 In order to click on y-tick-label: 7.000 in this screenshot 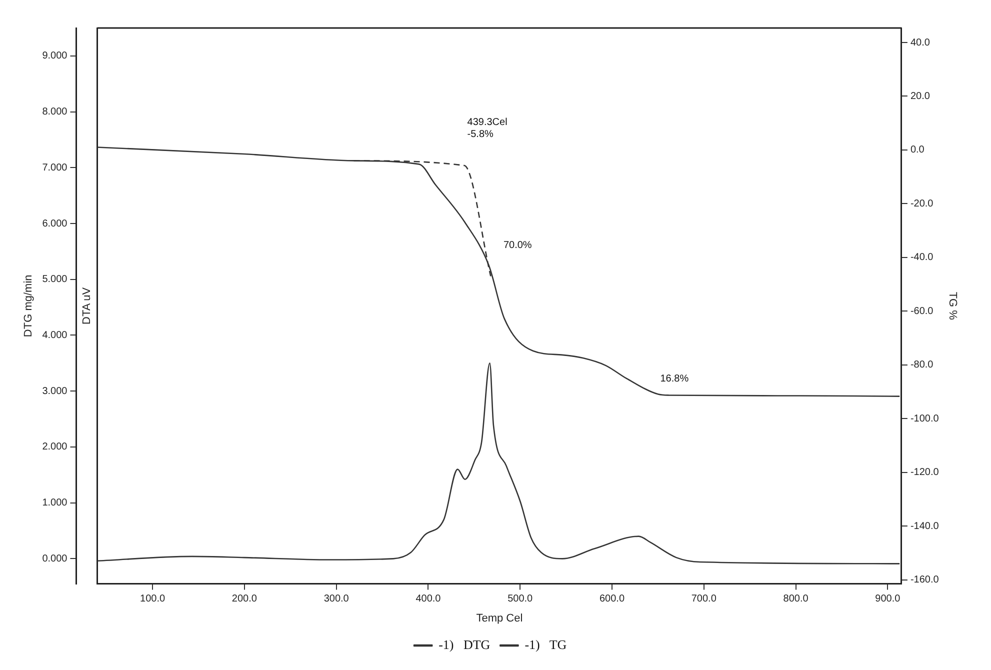, I will do `click(55, 168)`.